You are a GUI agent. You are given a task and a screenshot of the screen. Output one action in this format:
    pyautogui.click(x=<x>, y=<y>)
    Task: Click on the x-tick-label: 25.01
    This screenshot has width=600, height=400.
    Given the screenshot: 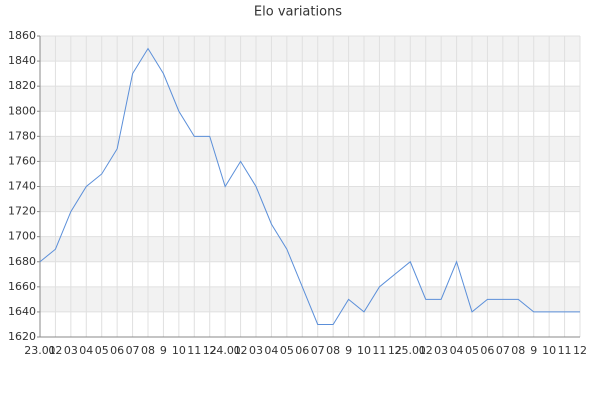 What is the action you would take?
    pyautogui.click(x=411, y=350)
    